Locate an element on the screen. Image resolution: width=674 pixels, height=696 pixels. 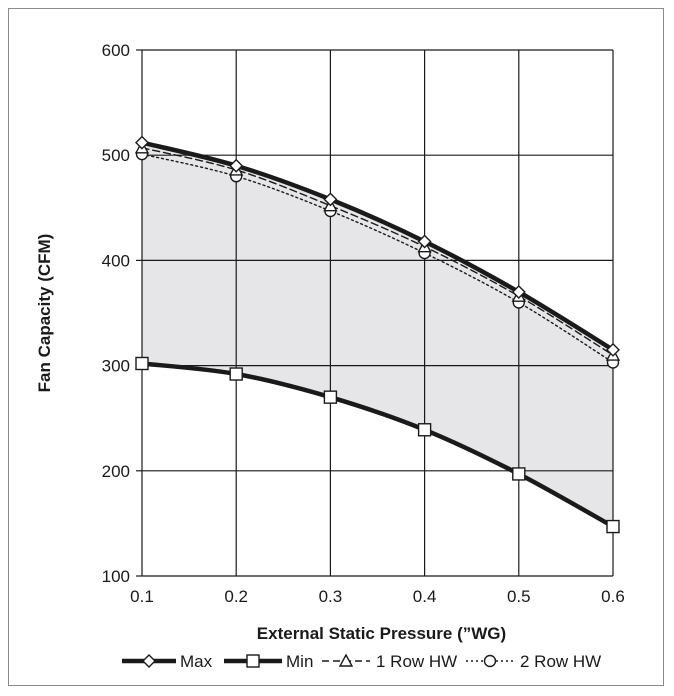
legend-marker-1-row-hw is located at coordinates (346, 660).